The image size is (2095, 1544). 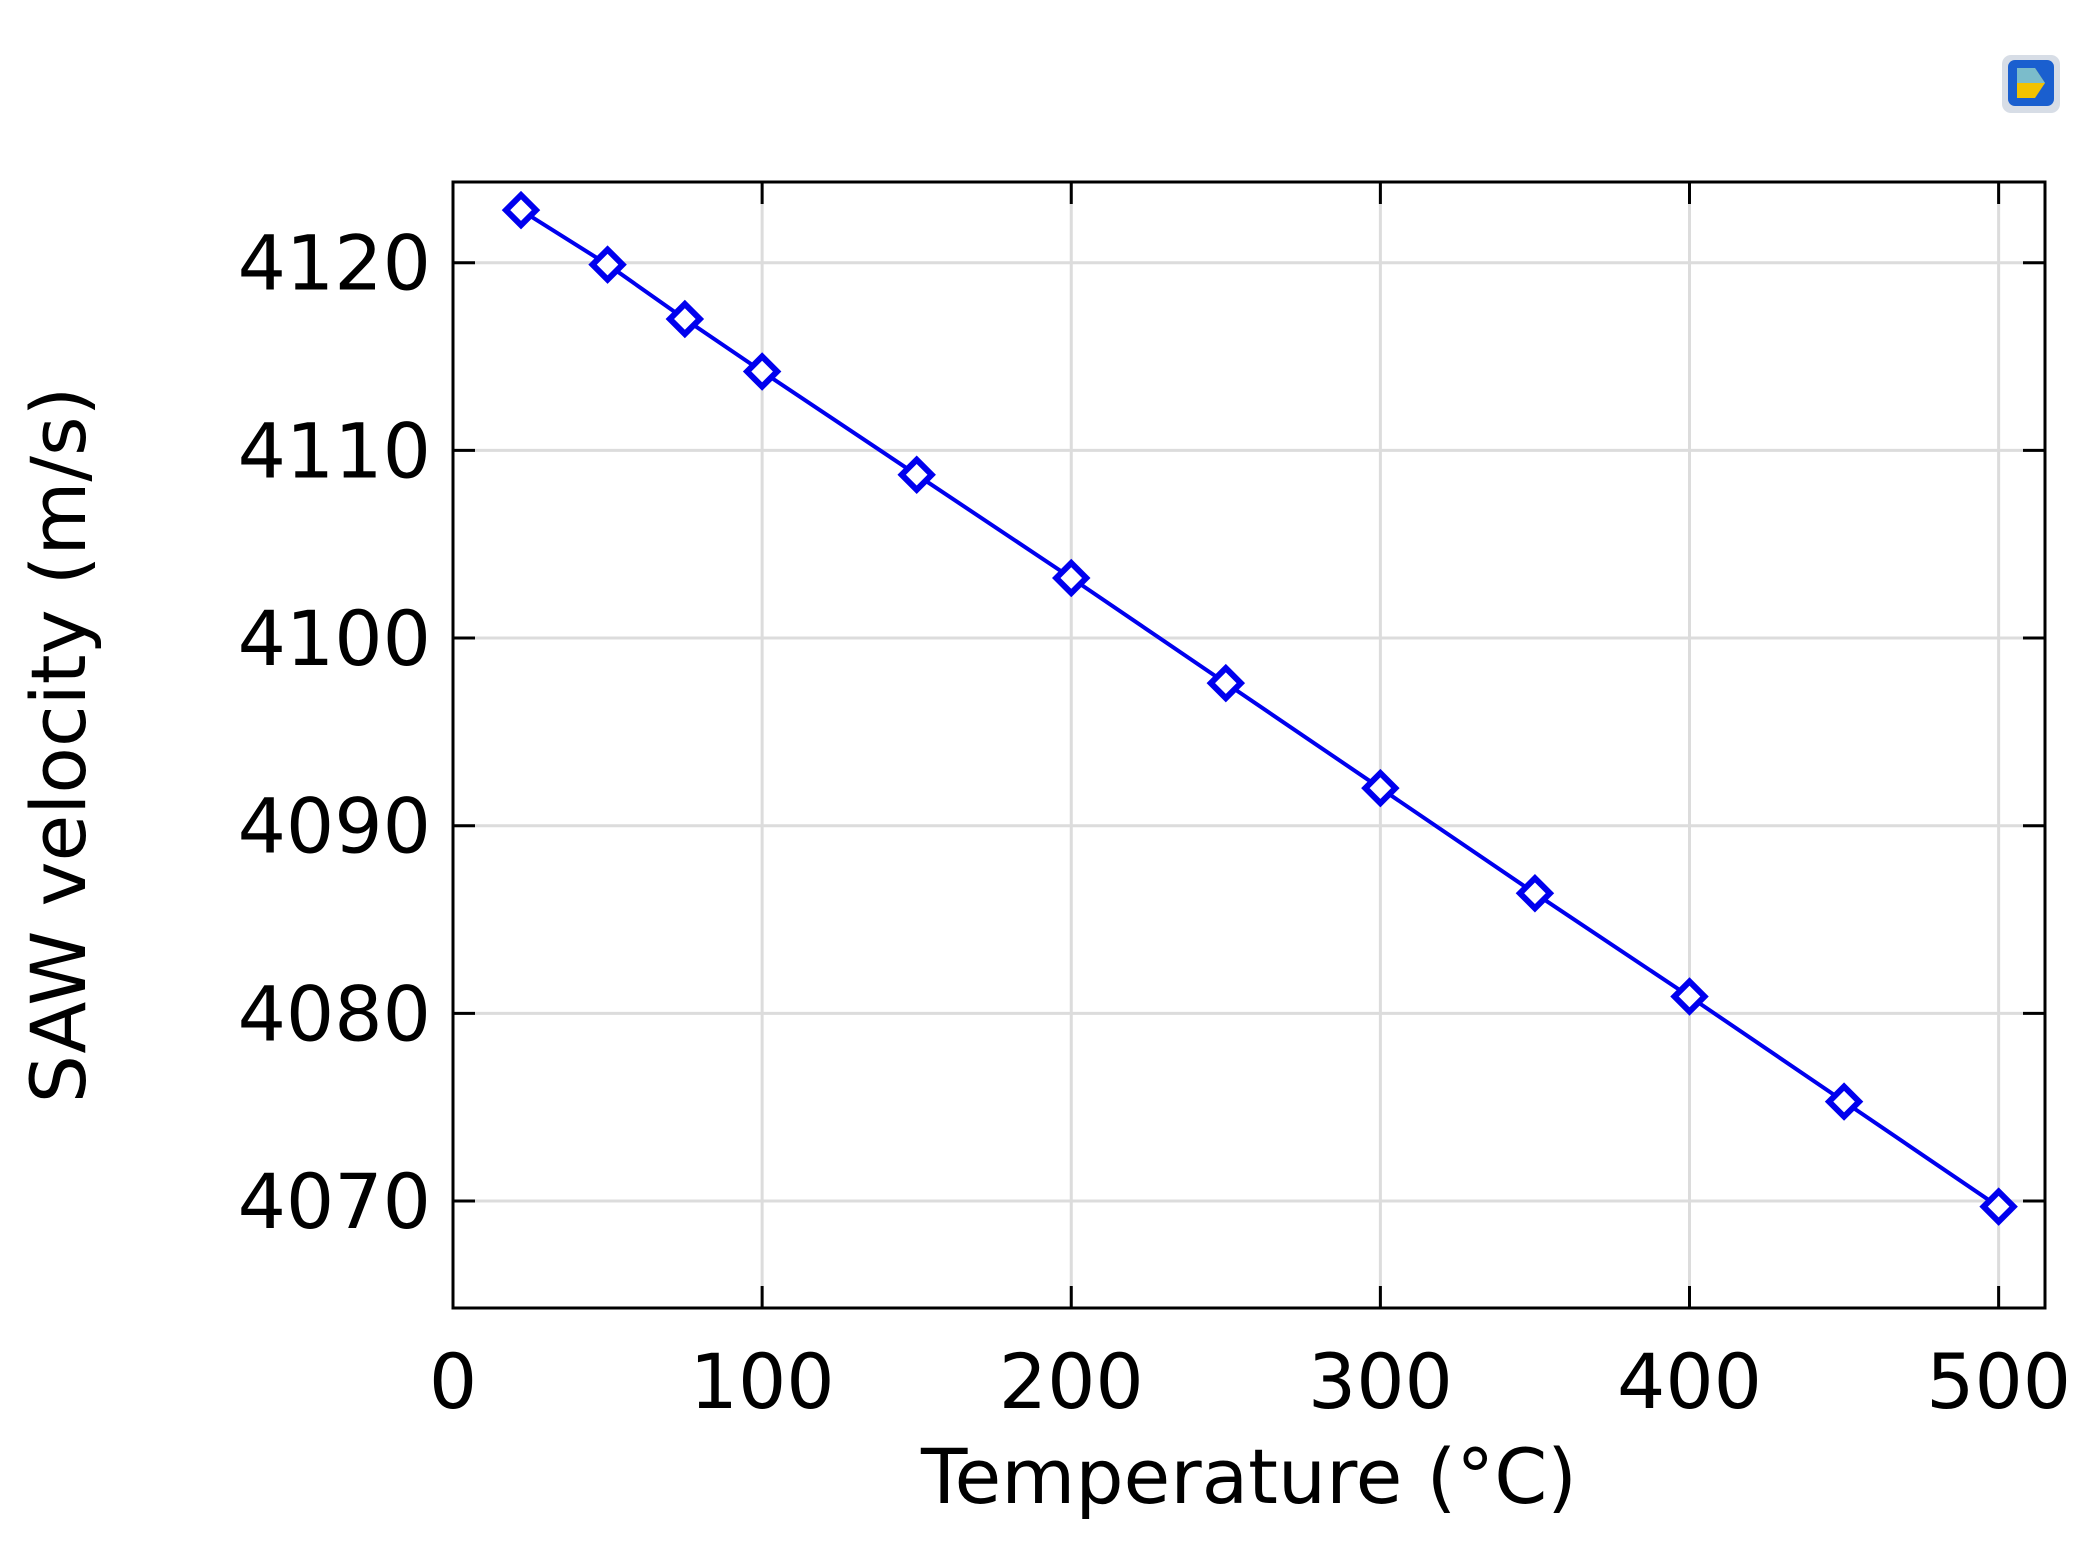 What do you see at coordinates (334, 638) in the screenshot?
I see `y-tick-label: 4100` at bounding box center [334, 638].